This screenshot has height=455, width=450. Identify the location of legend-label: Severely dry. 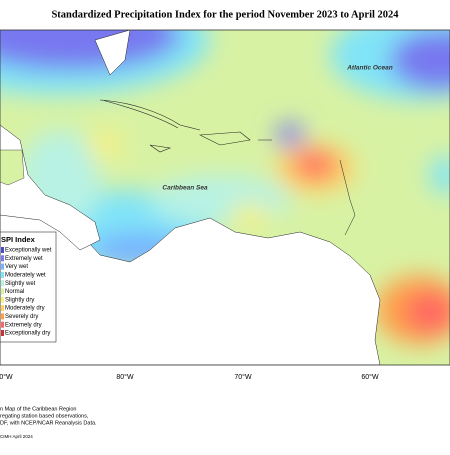
(21, 317).